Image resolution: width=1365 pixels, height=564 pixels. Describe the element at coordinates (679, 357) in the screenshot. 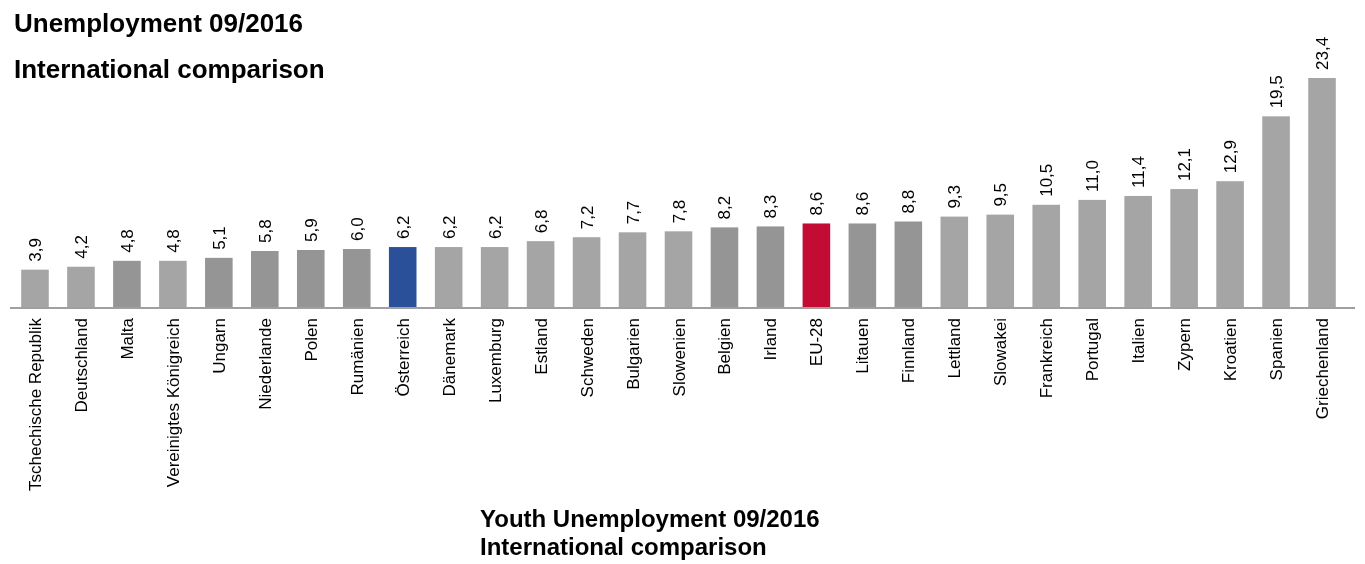

I see `x-tick-label: Slowenien` at that location.